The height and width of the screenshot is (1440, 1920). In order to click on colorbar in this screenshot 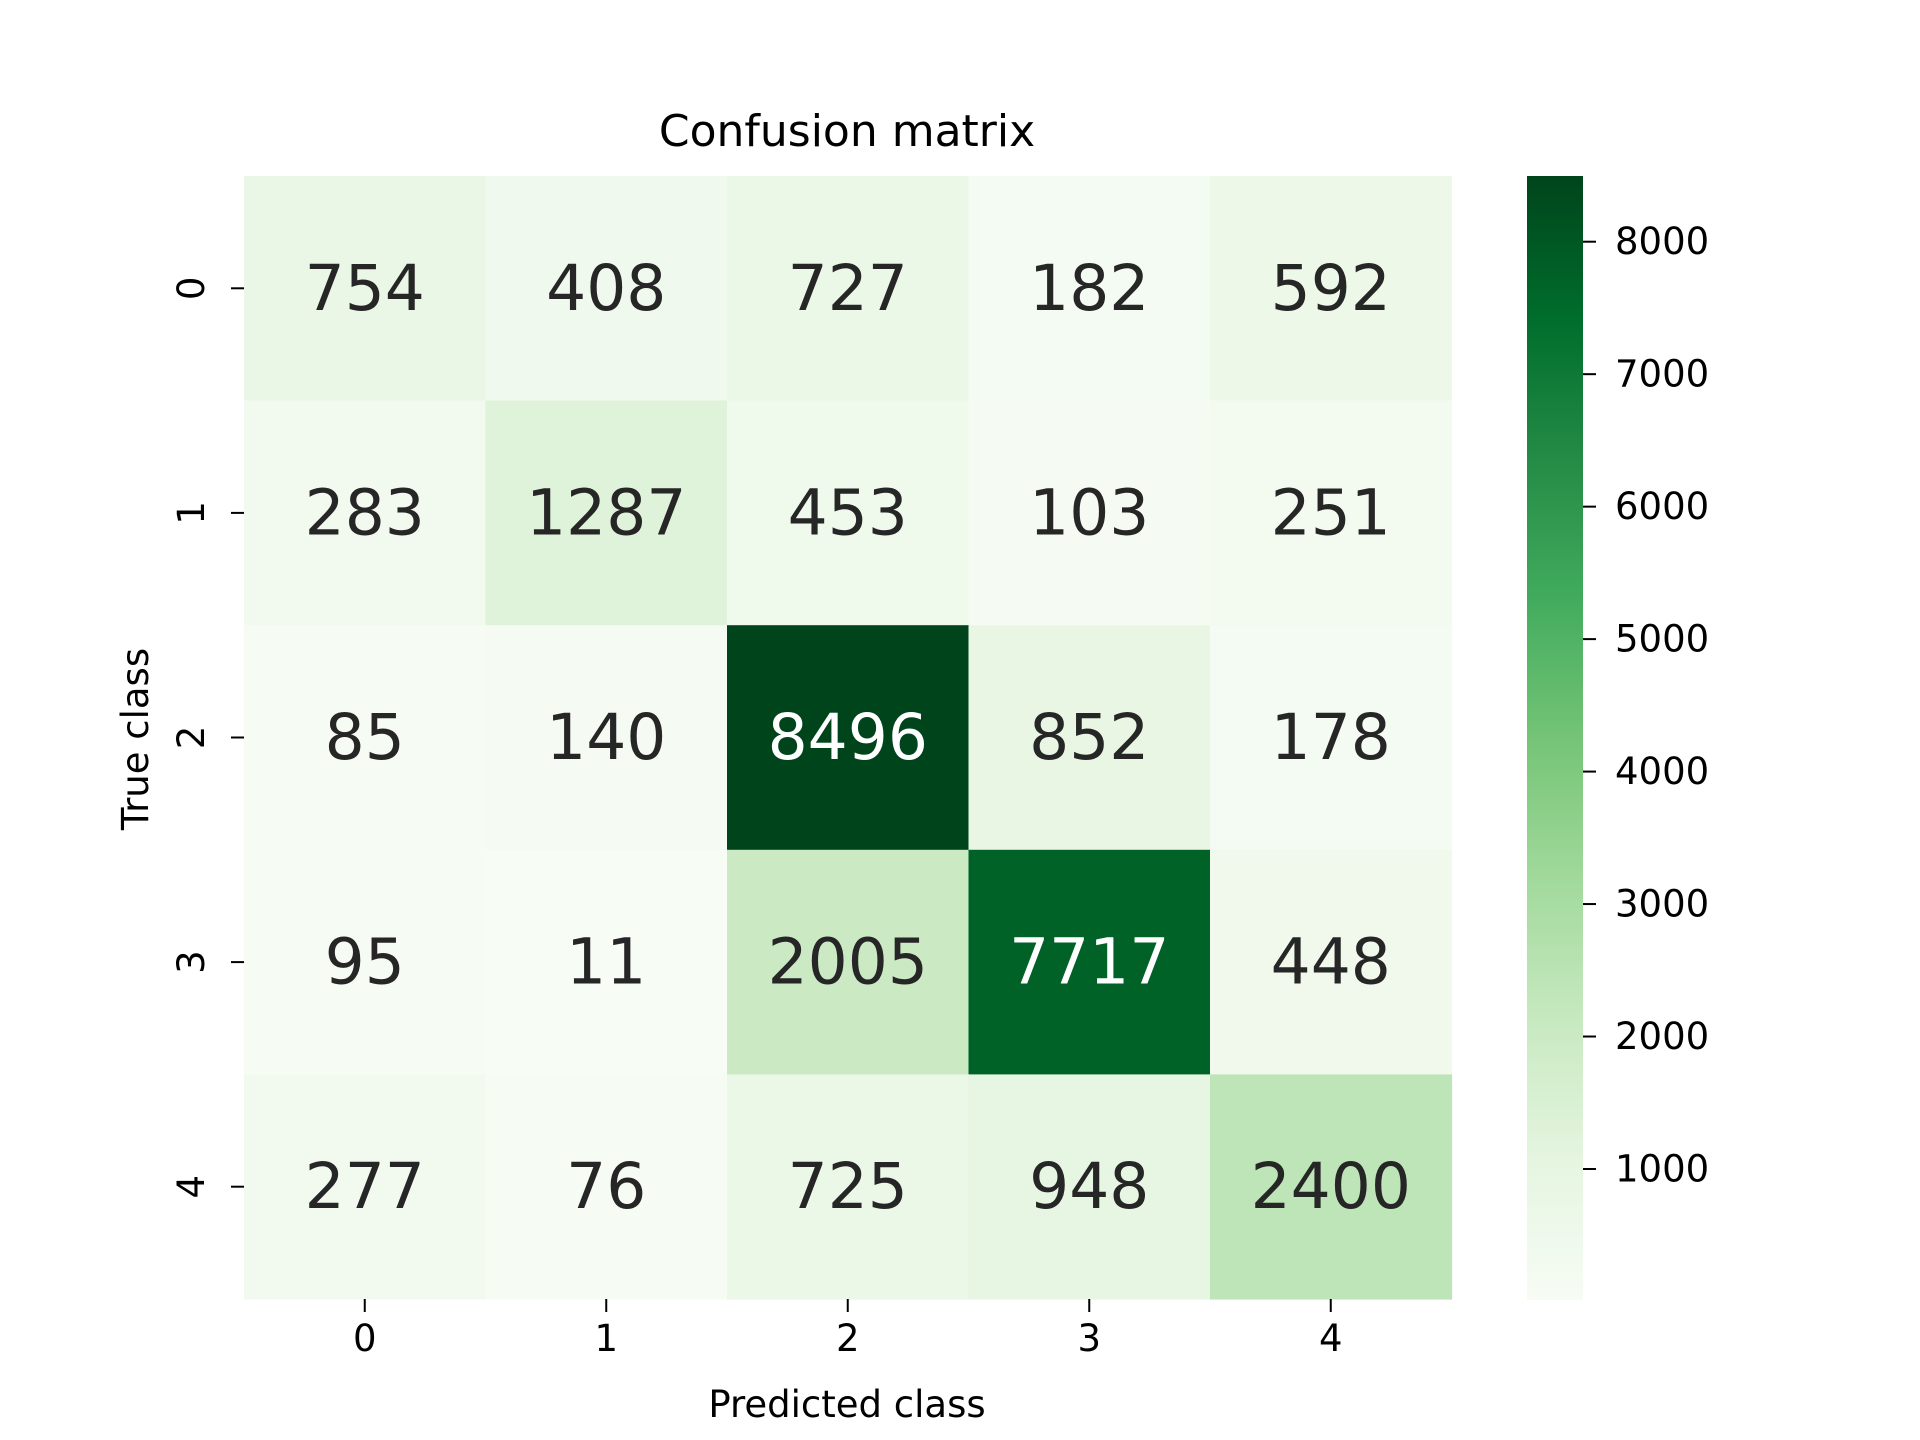, I will do `click(1555, 738)`.